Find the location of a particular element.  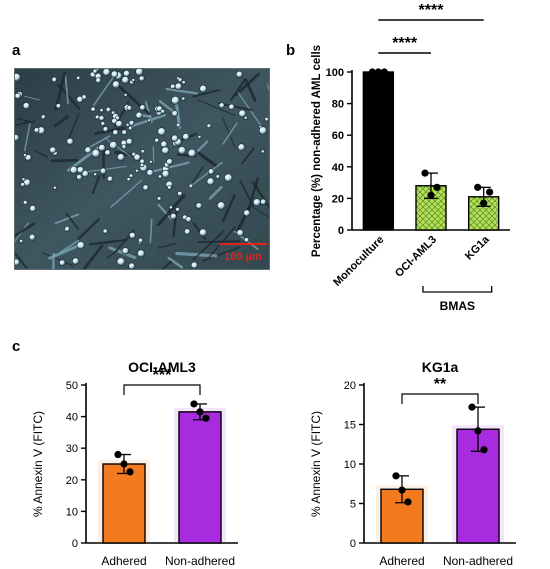

significance-label: ** is located at coordinates (440, 384).